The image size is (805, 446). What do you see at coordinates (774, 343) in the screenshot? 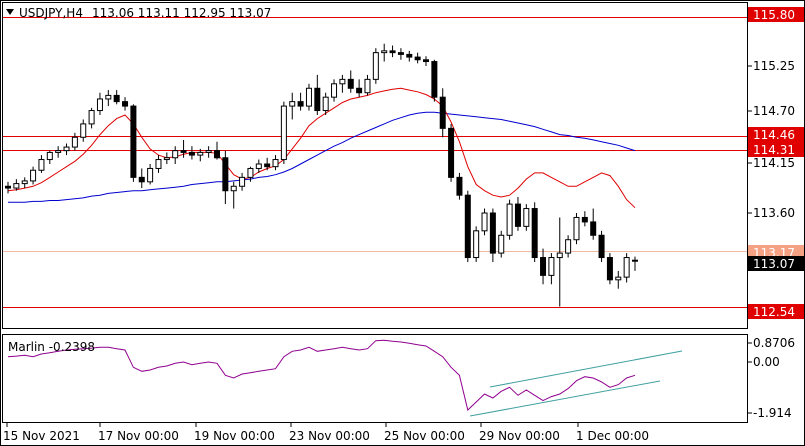
I see `indicator-tick: 0.8706` at bounding box center [774, 343].